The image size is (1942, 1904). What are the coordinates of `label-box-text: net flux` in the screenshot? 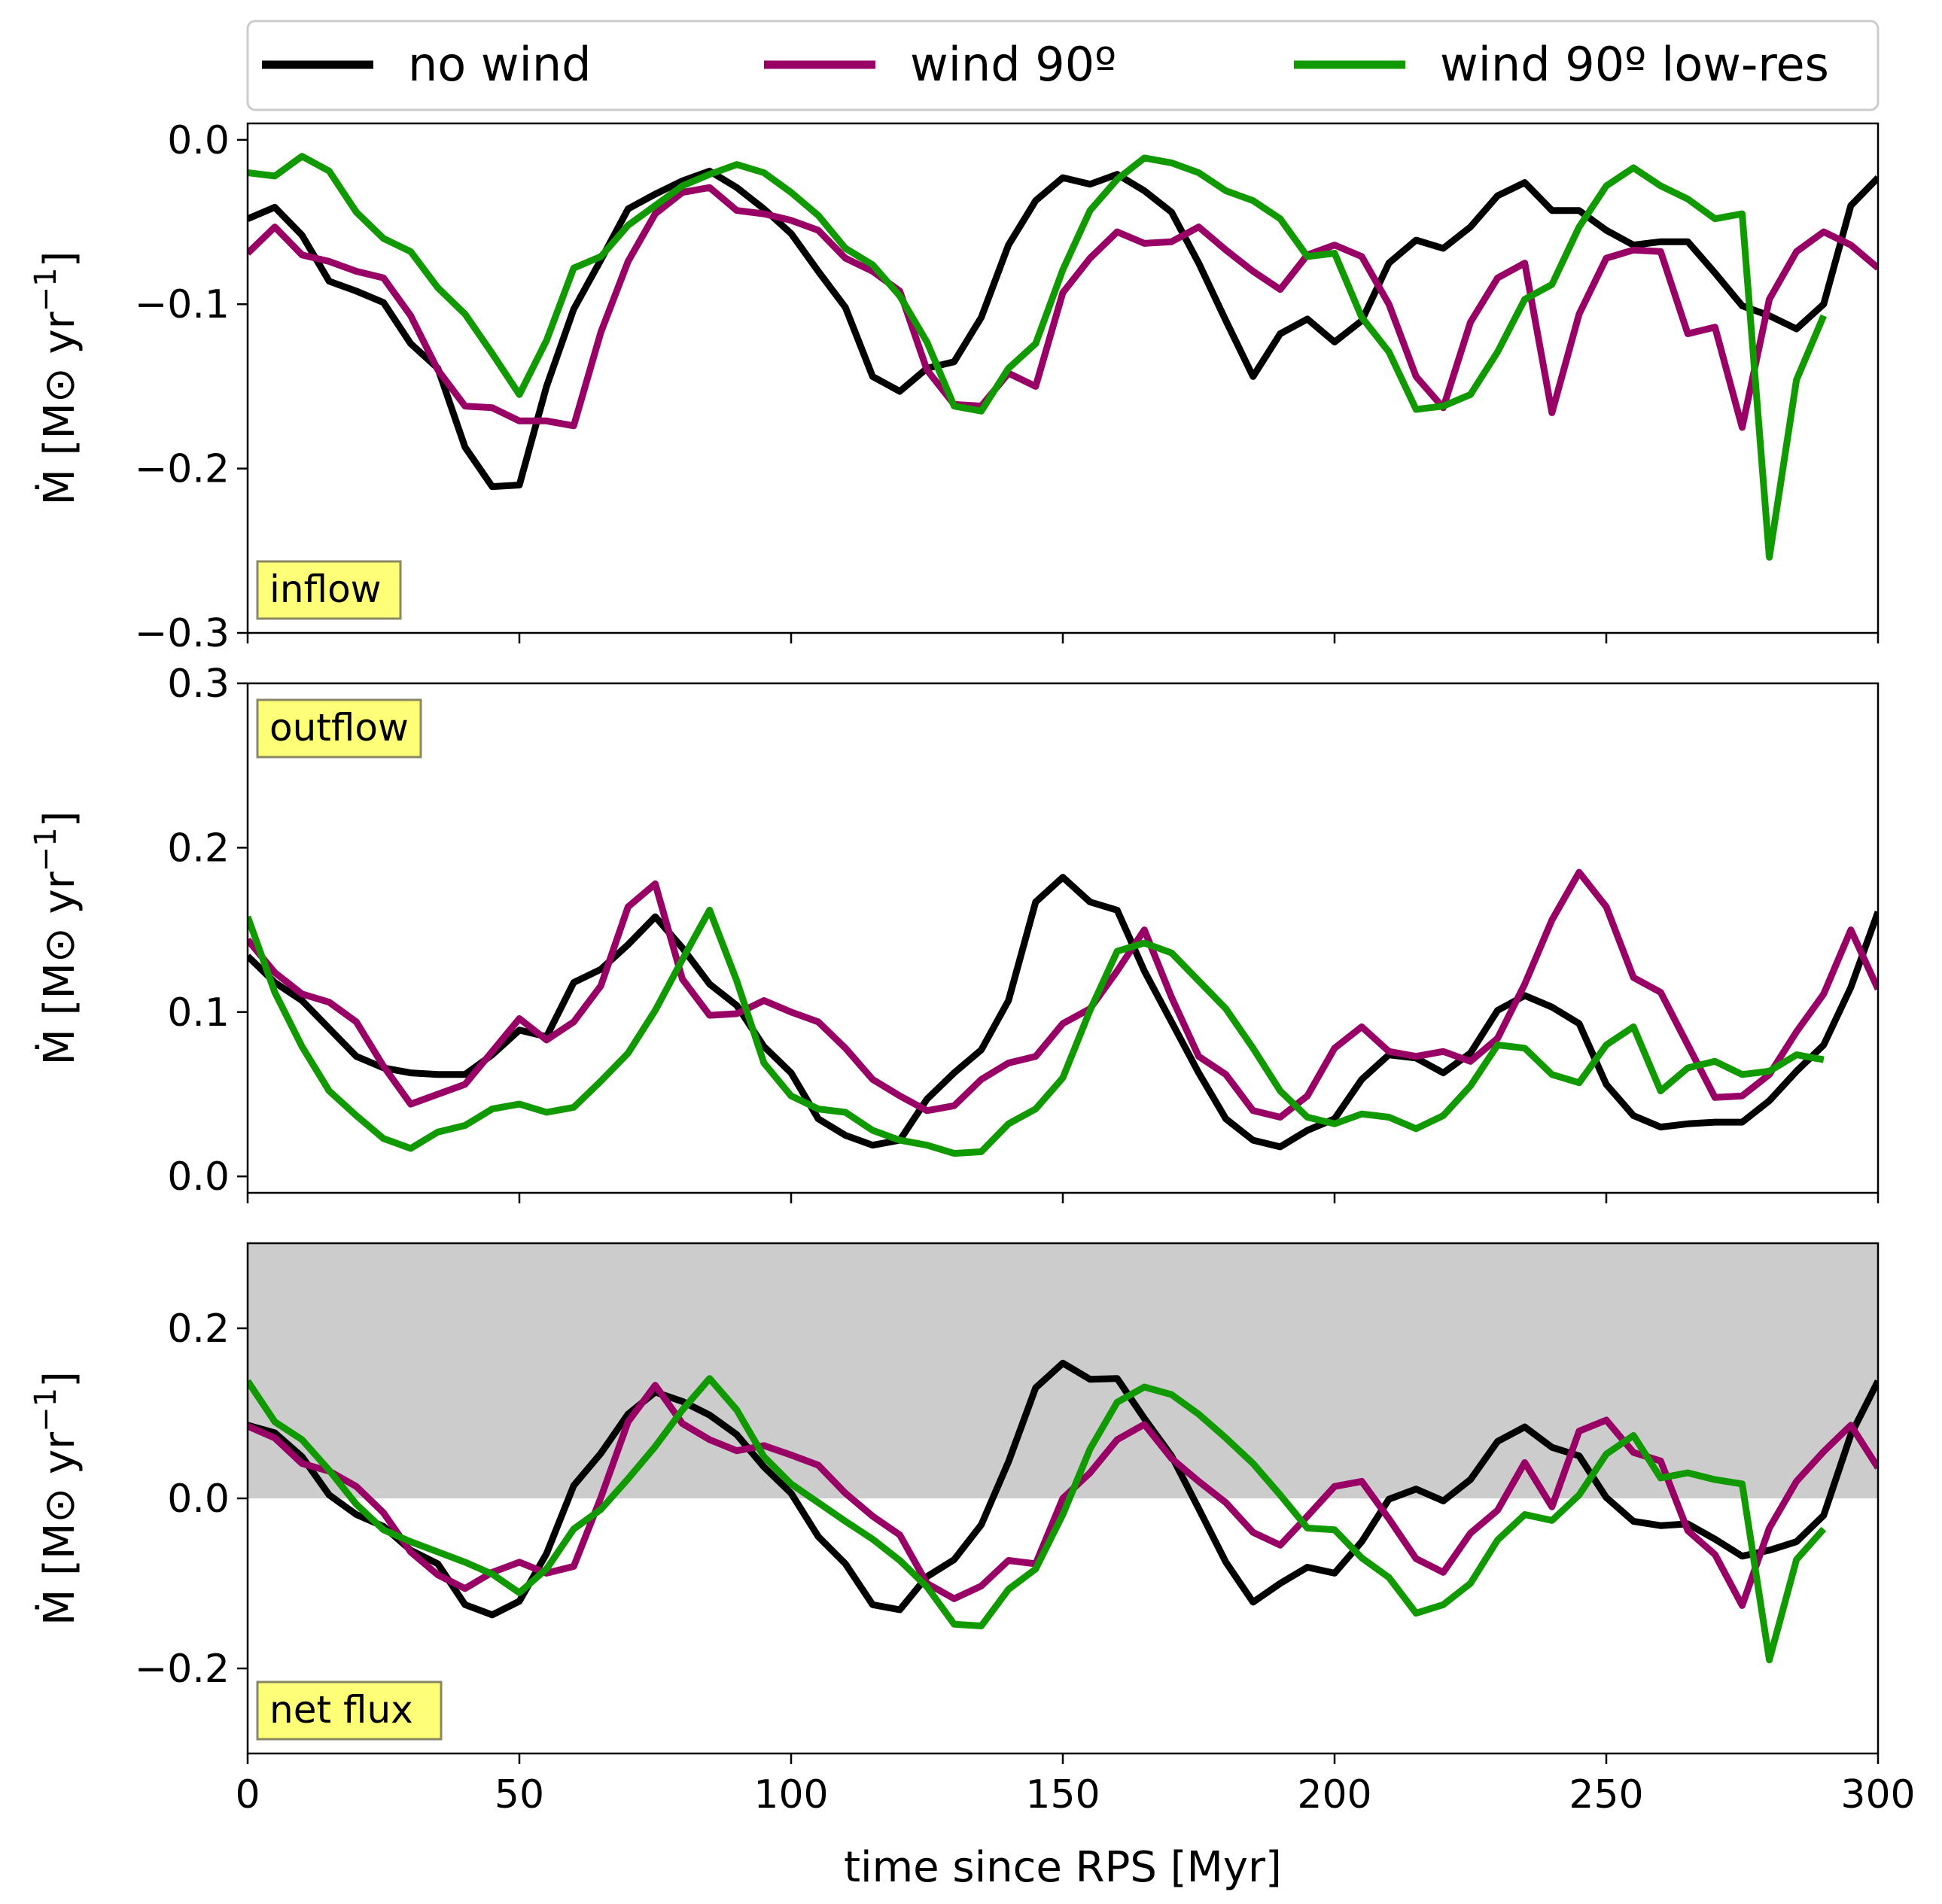 It's located at (341, 1710).